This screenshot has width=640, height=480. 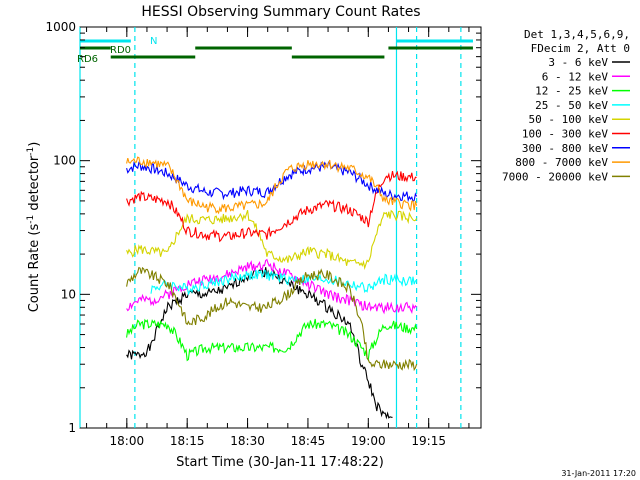 What do you see at coordinates (120, 50) in the screenshot?
I see `rd0-label: RD0` at bounding box center [120, 50].